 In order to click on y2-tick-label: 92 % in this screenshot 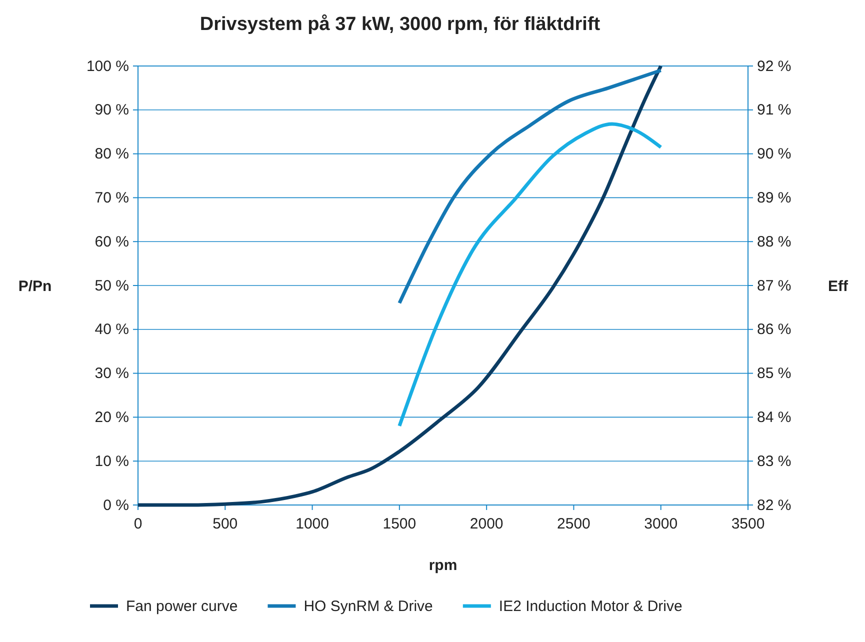, I will do `click(774, 66)`.